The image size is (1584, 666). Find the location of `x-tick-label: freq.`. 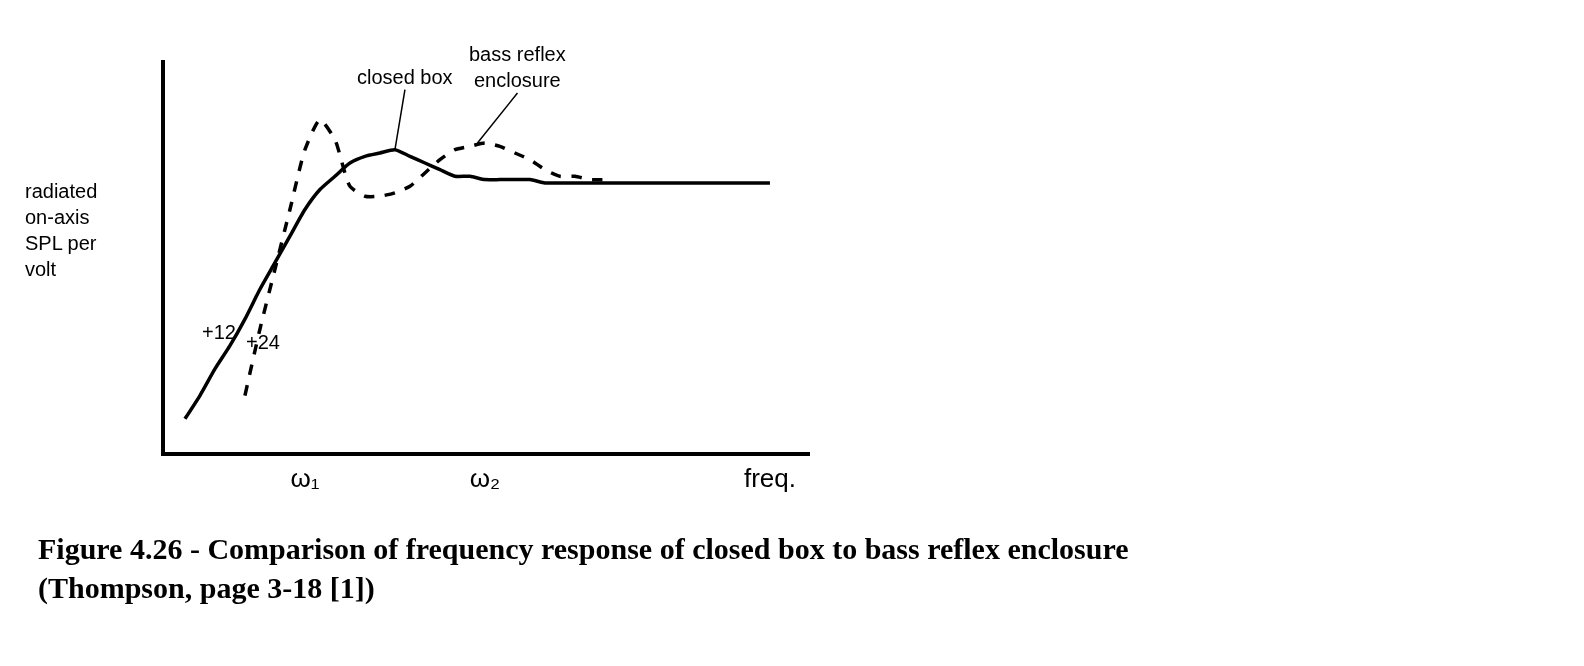

x-tick-label: freq. is located at coordinates (769, 478).